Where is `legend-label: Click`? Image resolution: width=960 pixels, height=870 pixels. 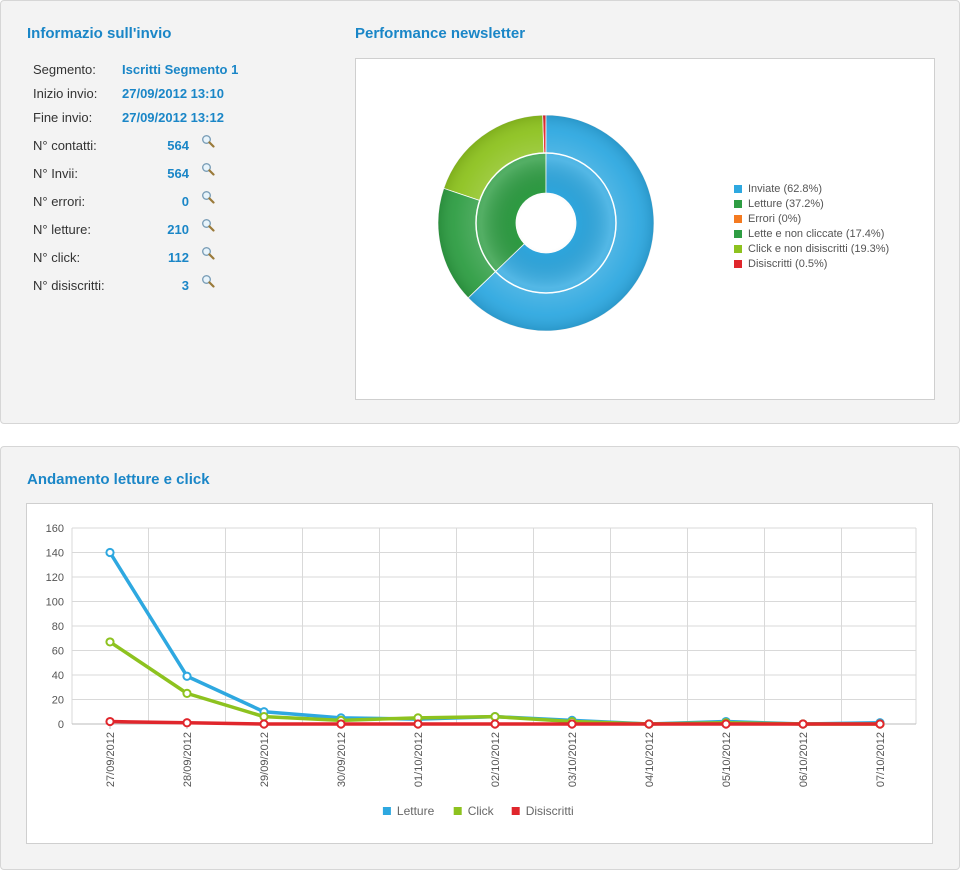 legend-label: Click is located at coordinates (481, 811).